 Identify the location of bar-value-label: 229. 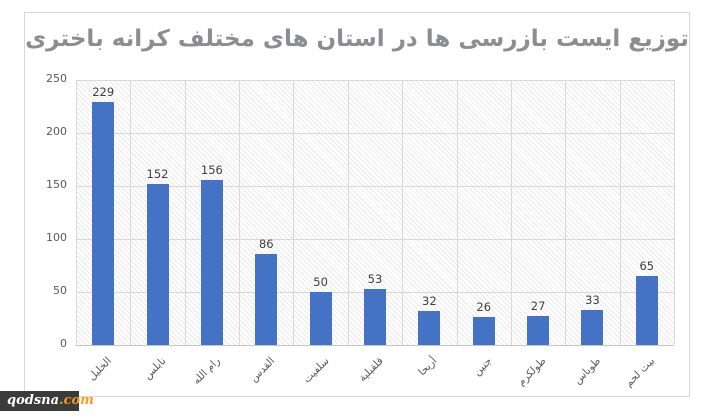
(103, 92).